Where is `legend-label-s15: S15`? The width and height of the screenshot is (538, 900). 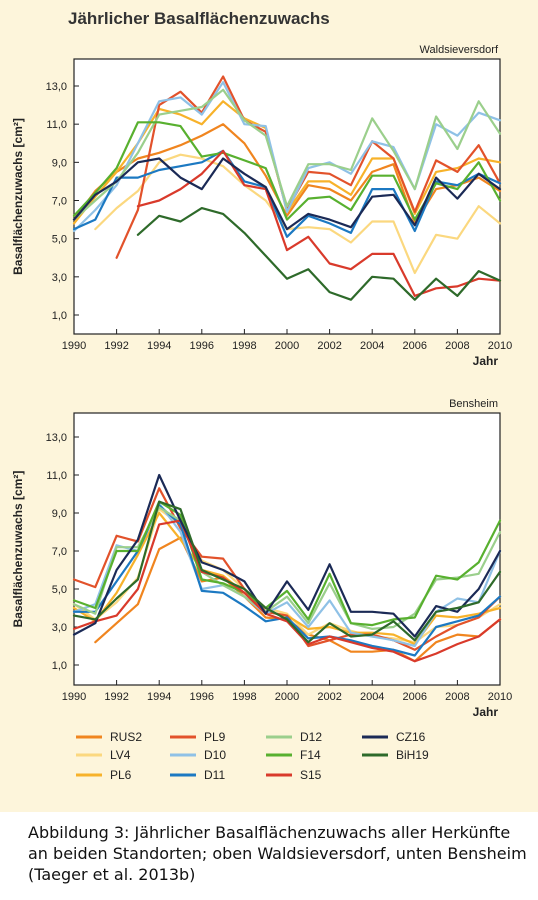
legend-label-s15: S15 is located at coordinates (311, 775).